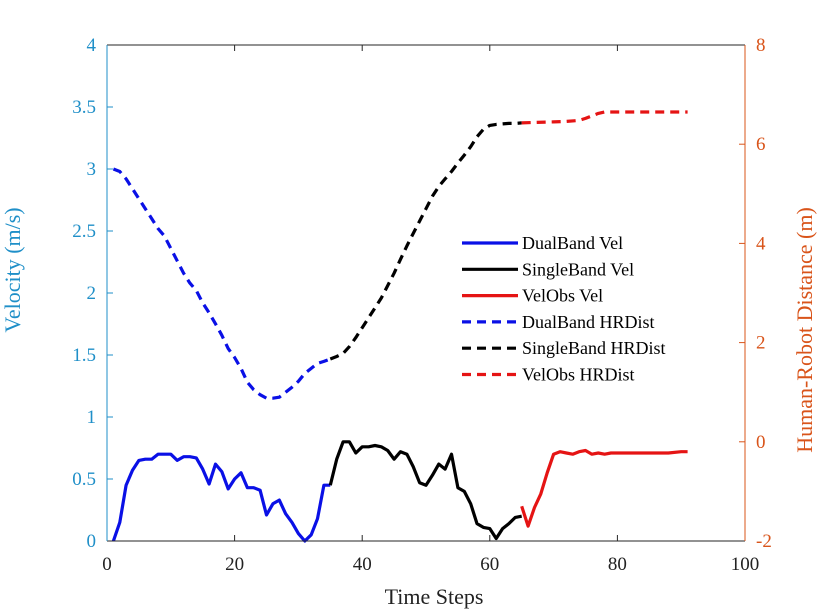 The image size is (830, 611). I want to click on x-tick-label: 40, so click(362, 564).